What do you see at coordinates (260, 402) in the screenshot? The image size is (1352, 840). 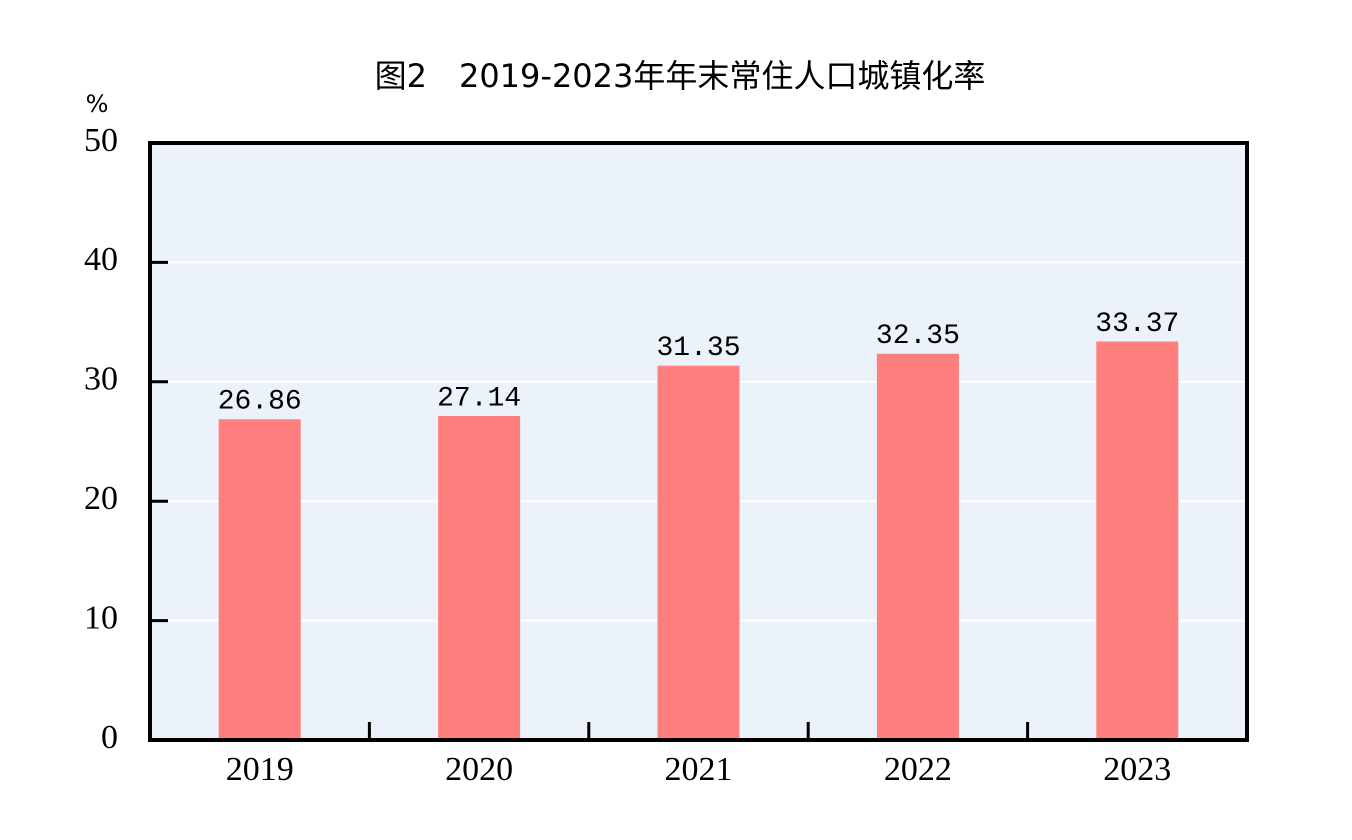 I see `value-label: 26.86` at bounding box center [260, 402].